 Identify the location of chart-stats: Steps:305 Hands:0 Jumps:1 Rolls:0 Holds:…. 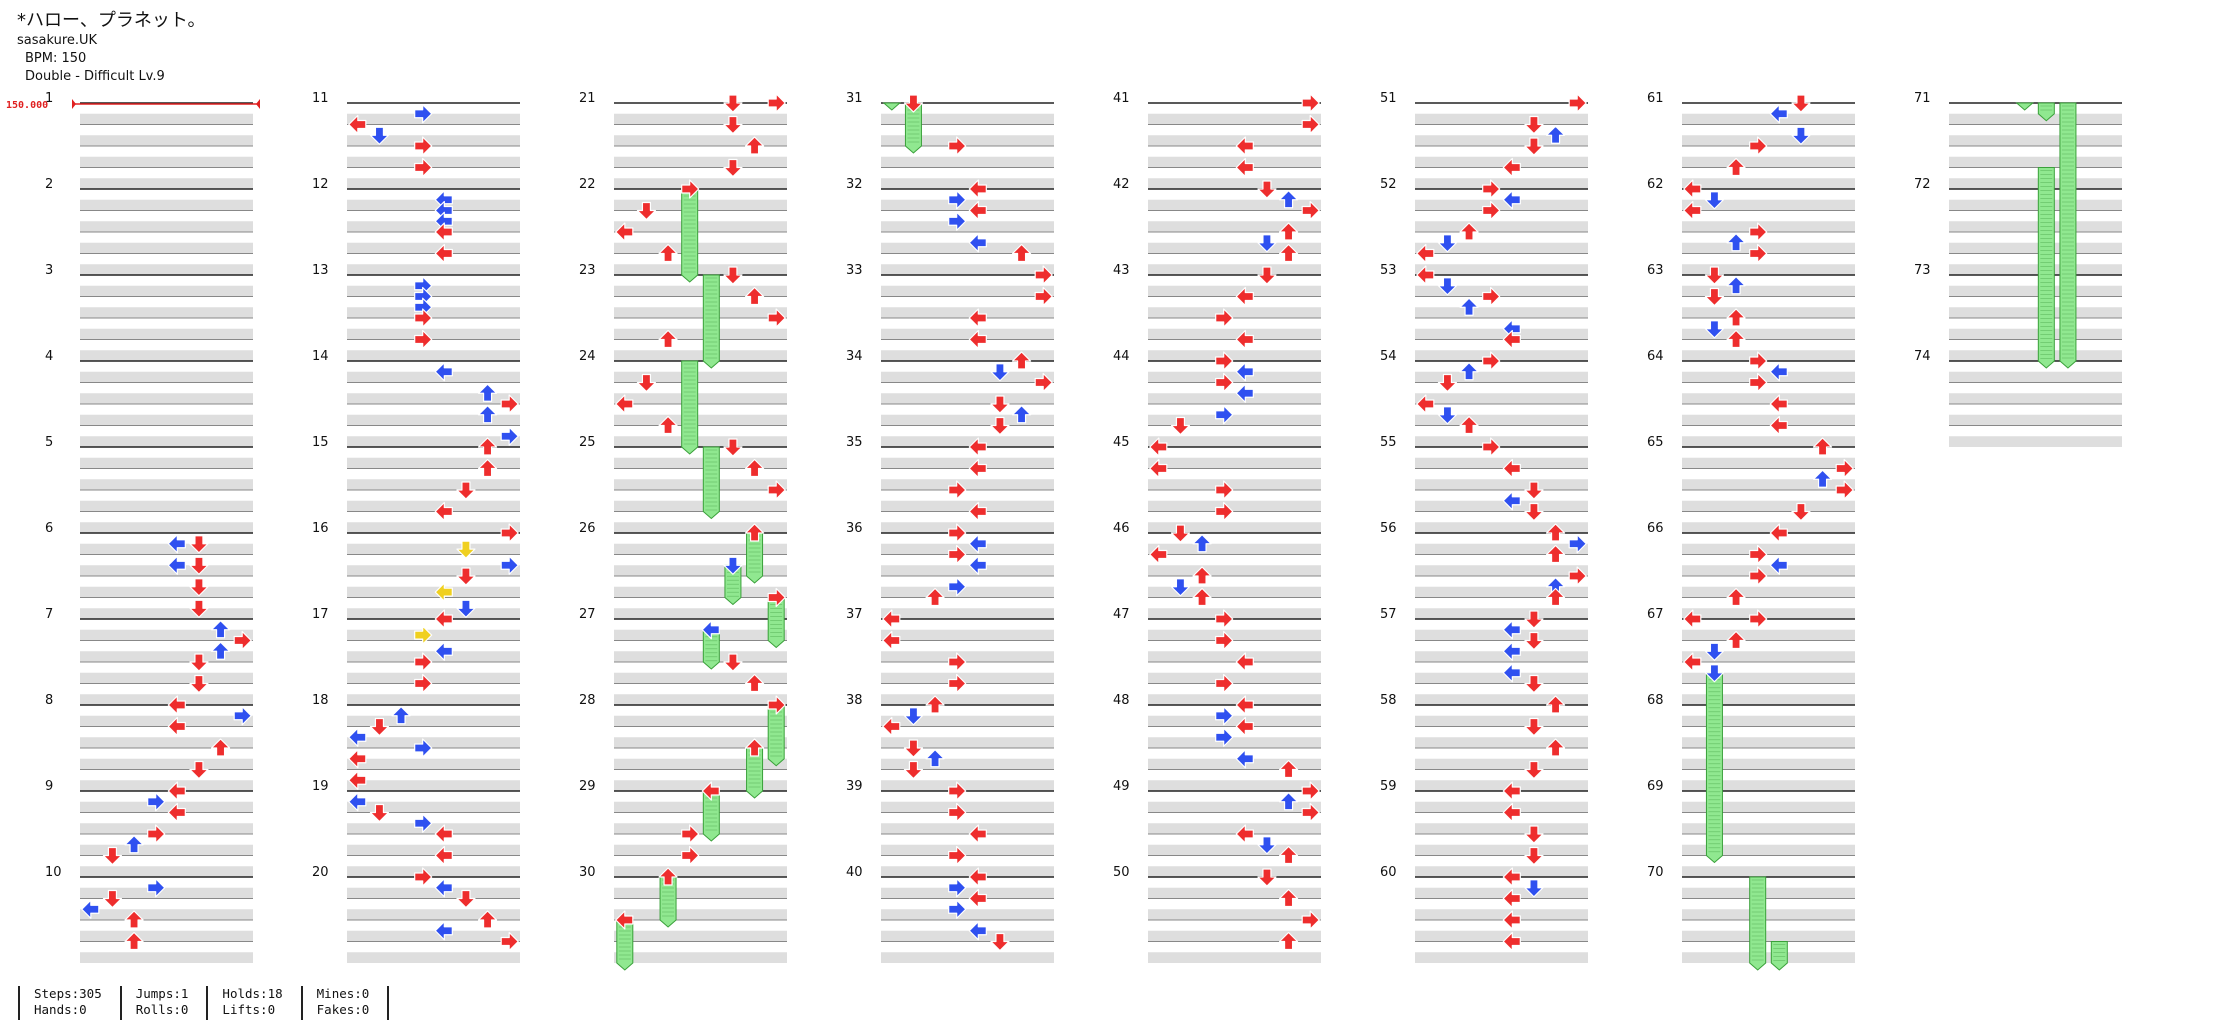
(204, 1003).